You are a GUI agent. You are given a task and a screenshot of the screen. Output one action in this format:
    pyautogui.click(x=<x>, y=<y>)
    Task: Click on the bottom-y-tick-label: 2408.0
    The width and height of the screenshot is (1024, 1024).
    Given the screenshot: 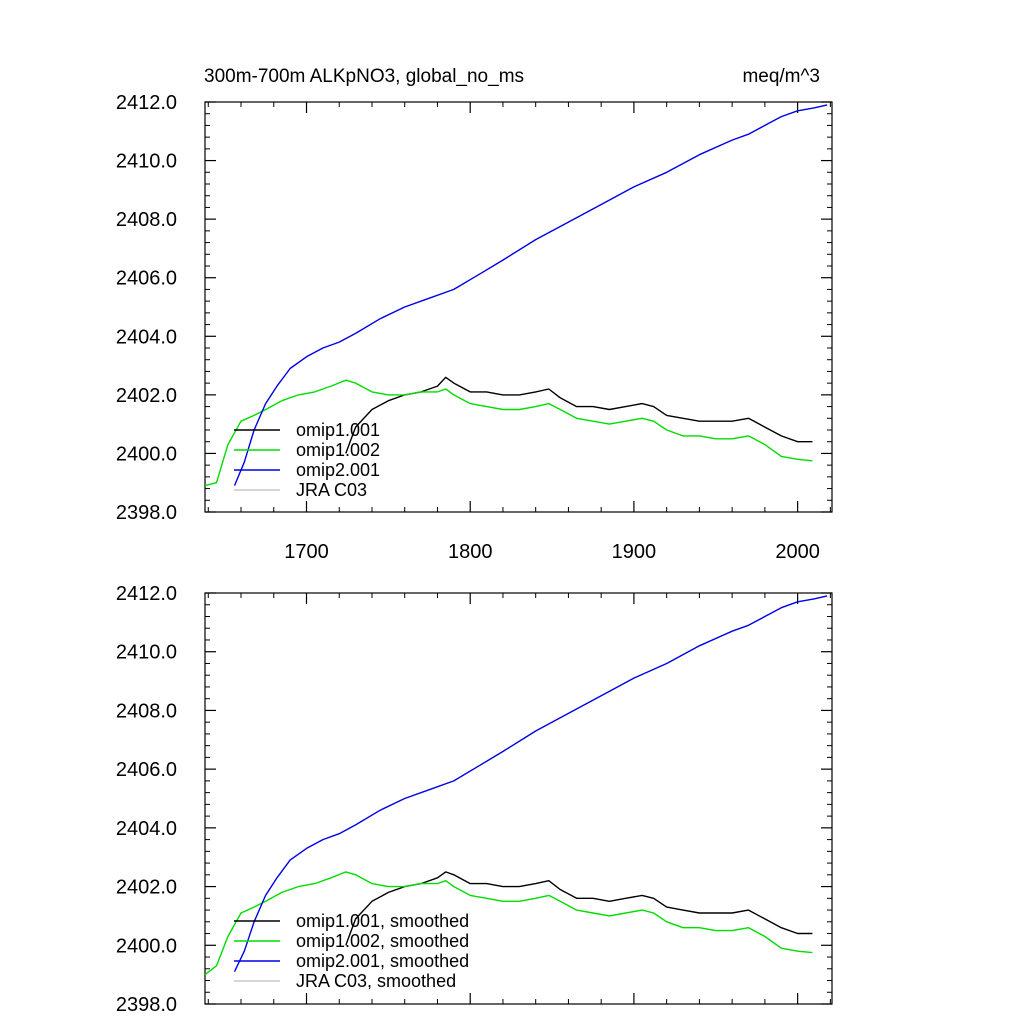 What is the action you would take?
    pyautogui.click(x=146, y=711)
    